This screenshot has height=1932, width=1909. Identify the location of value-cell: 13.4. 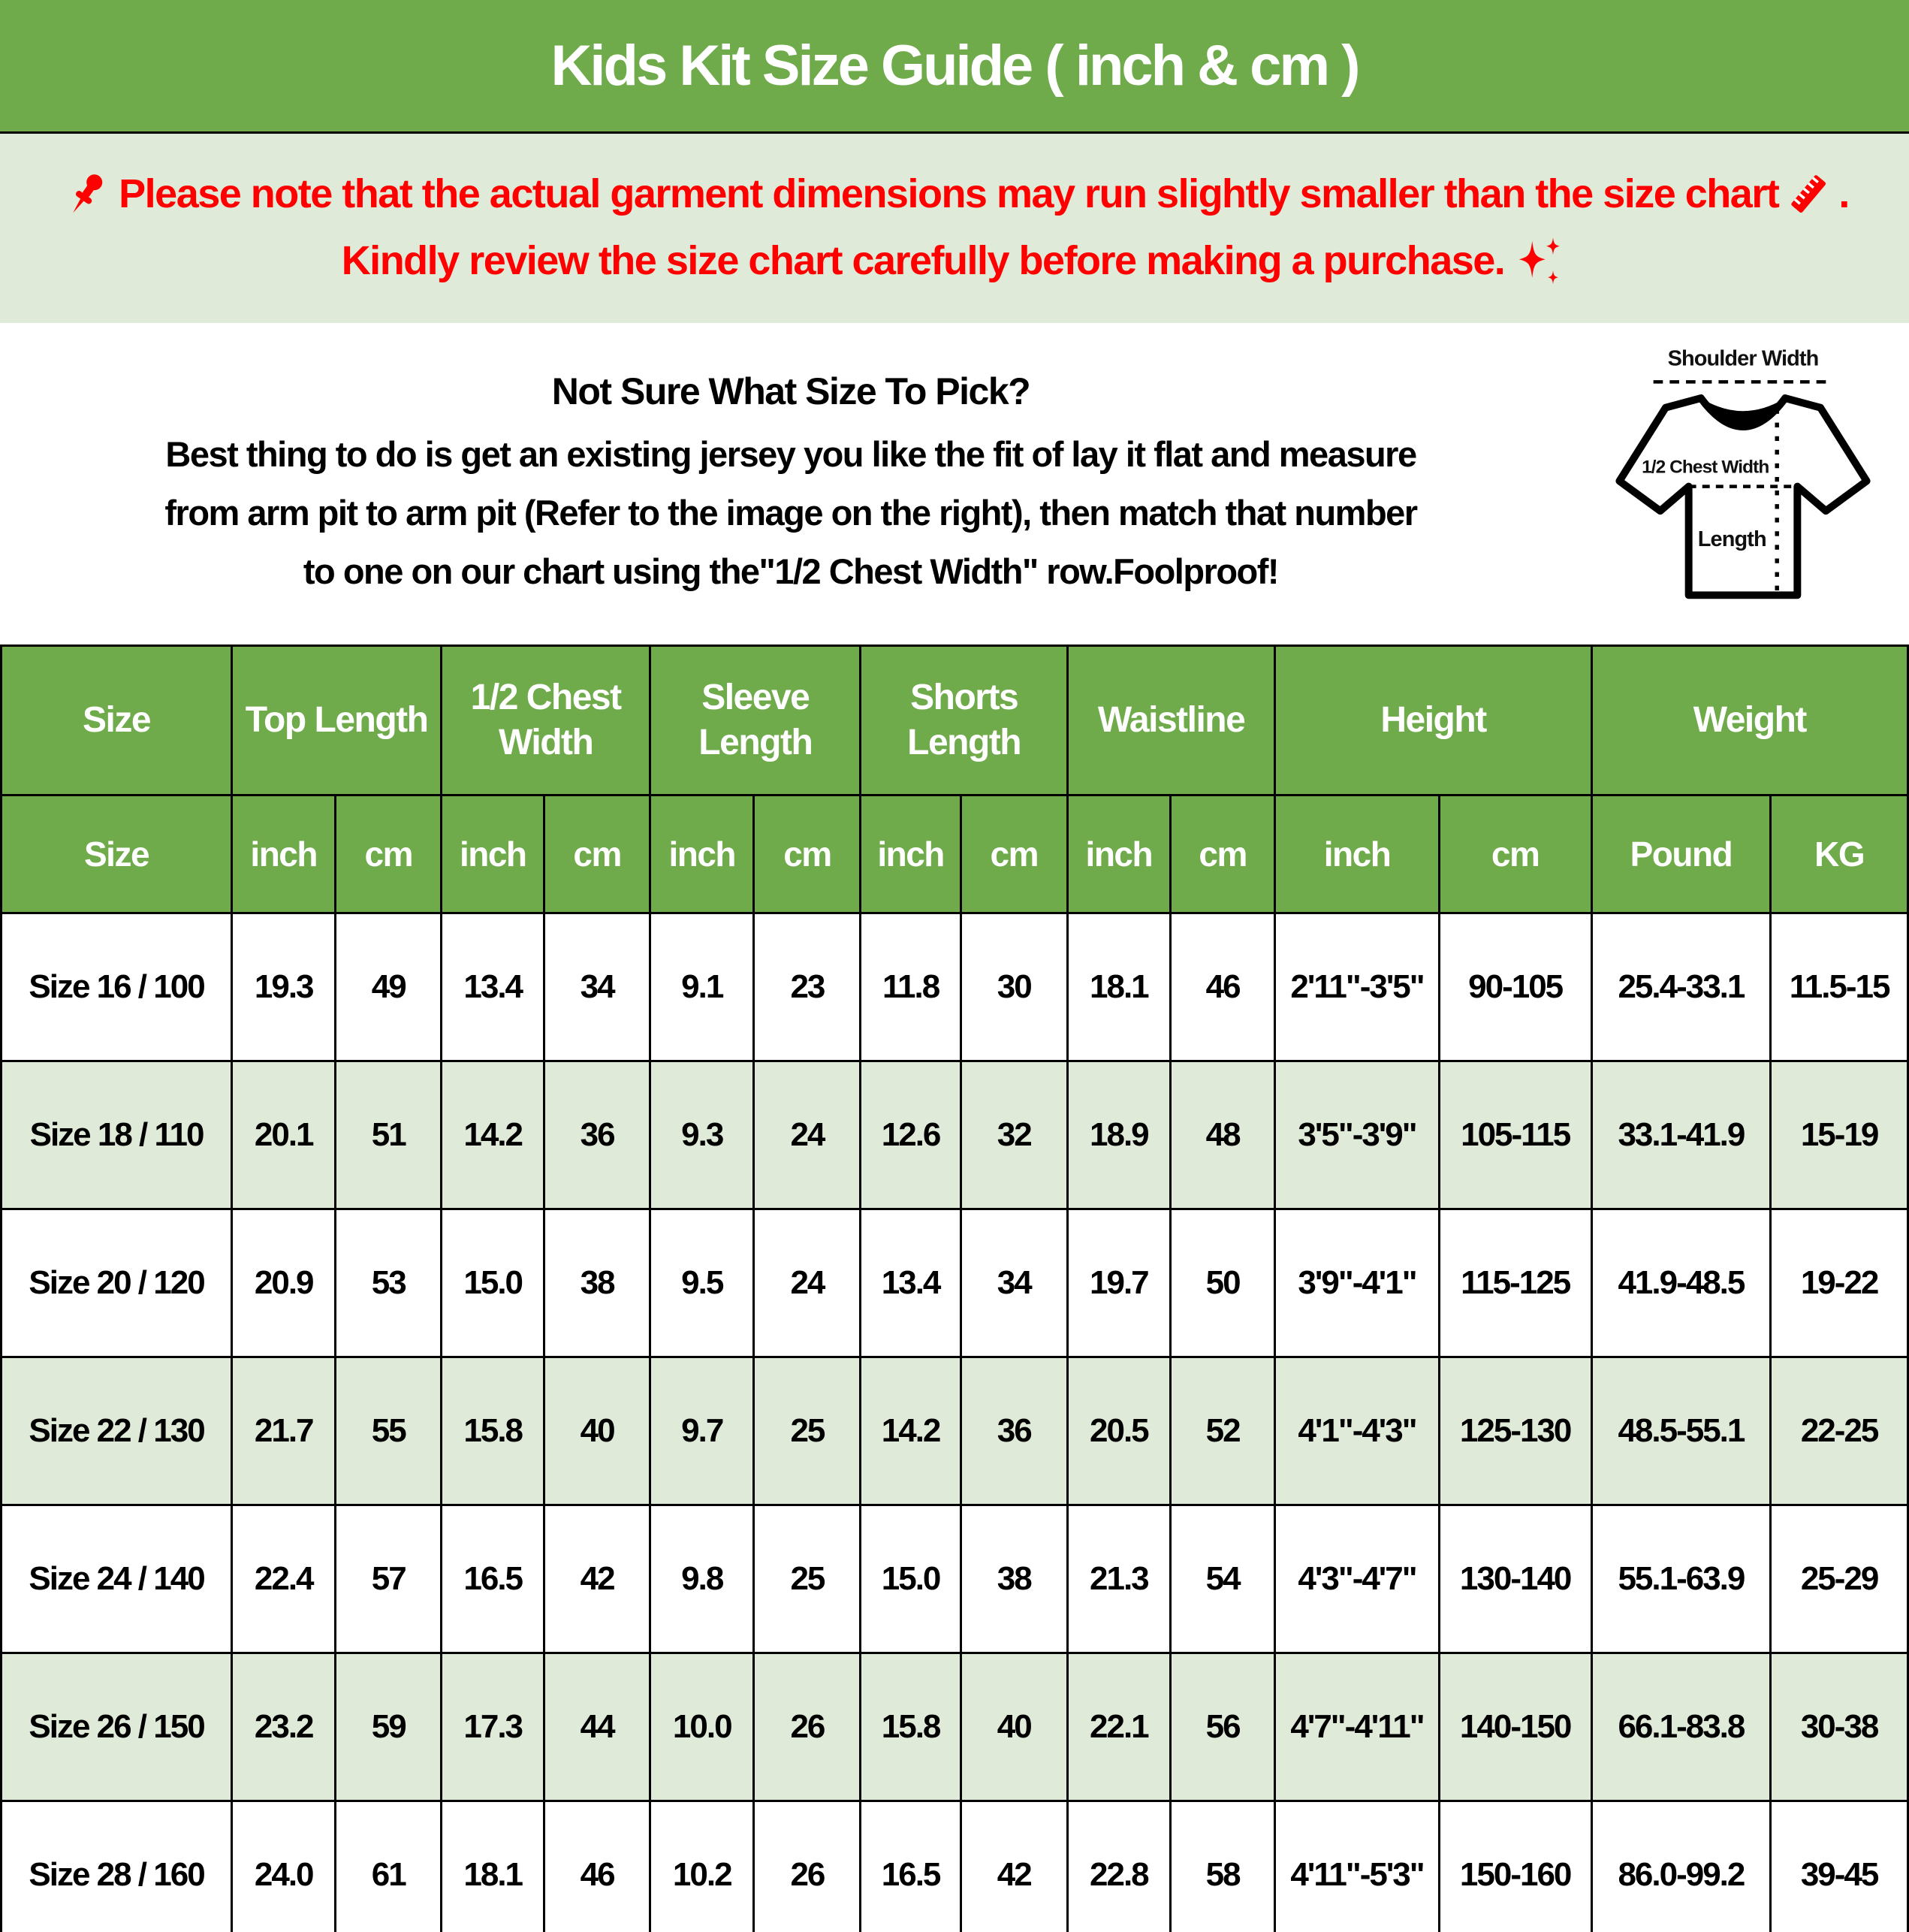
(910, 1283).